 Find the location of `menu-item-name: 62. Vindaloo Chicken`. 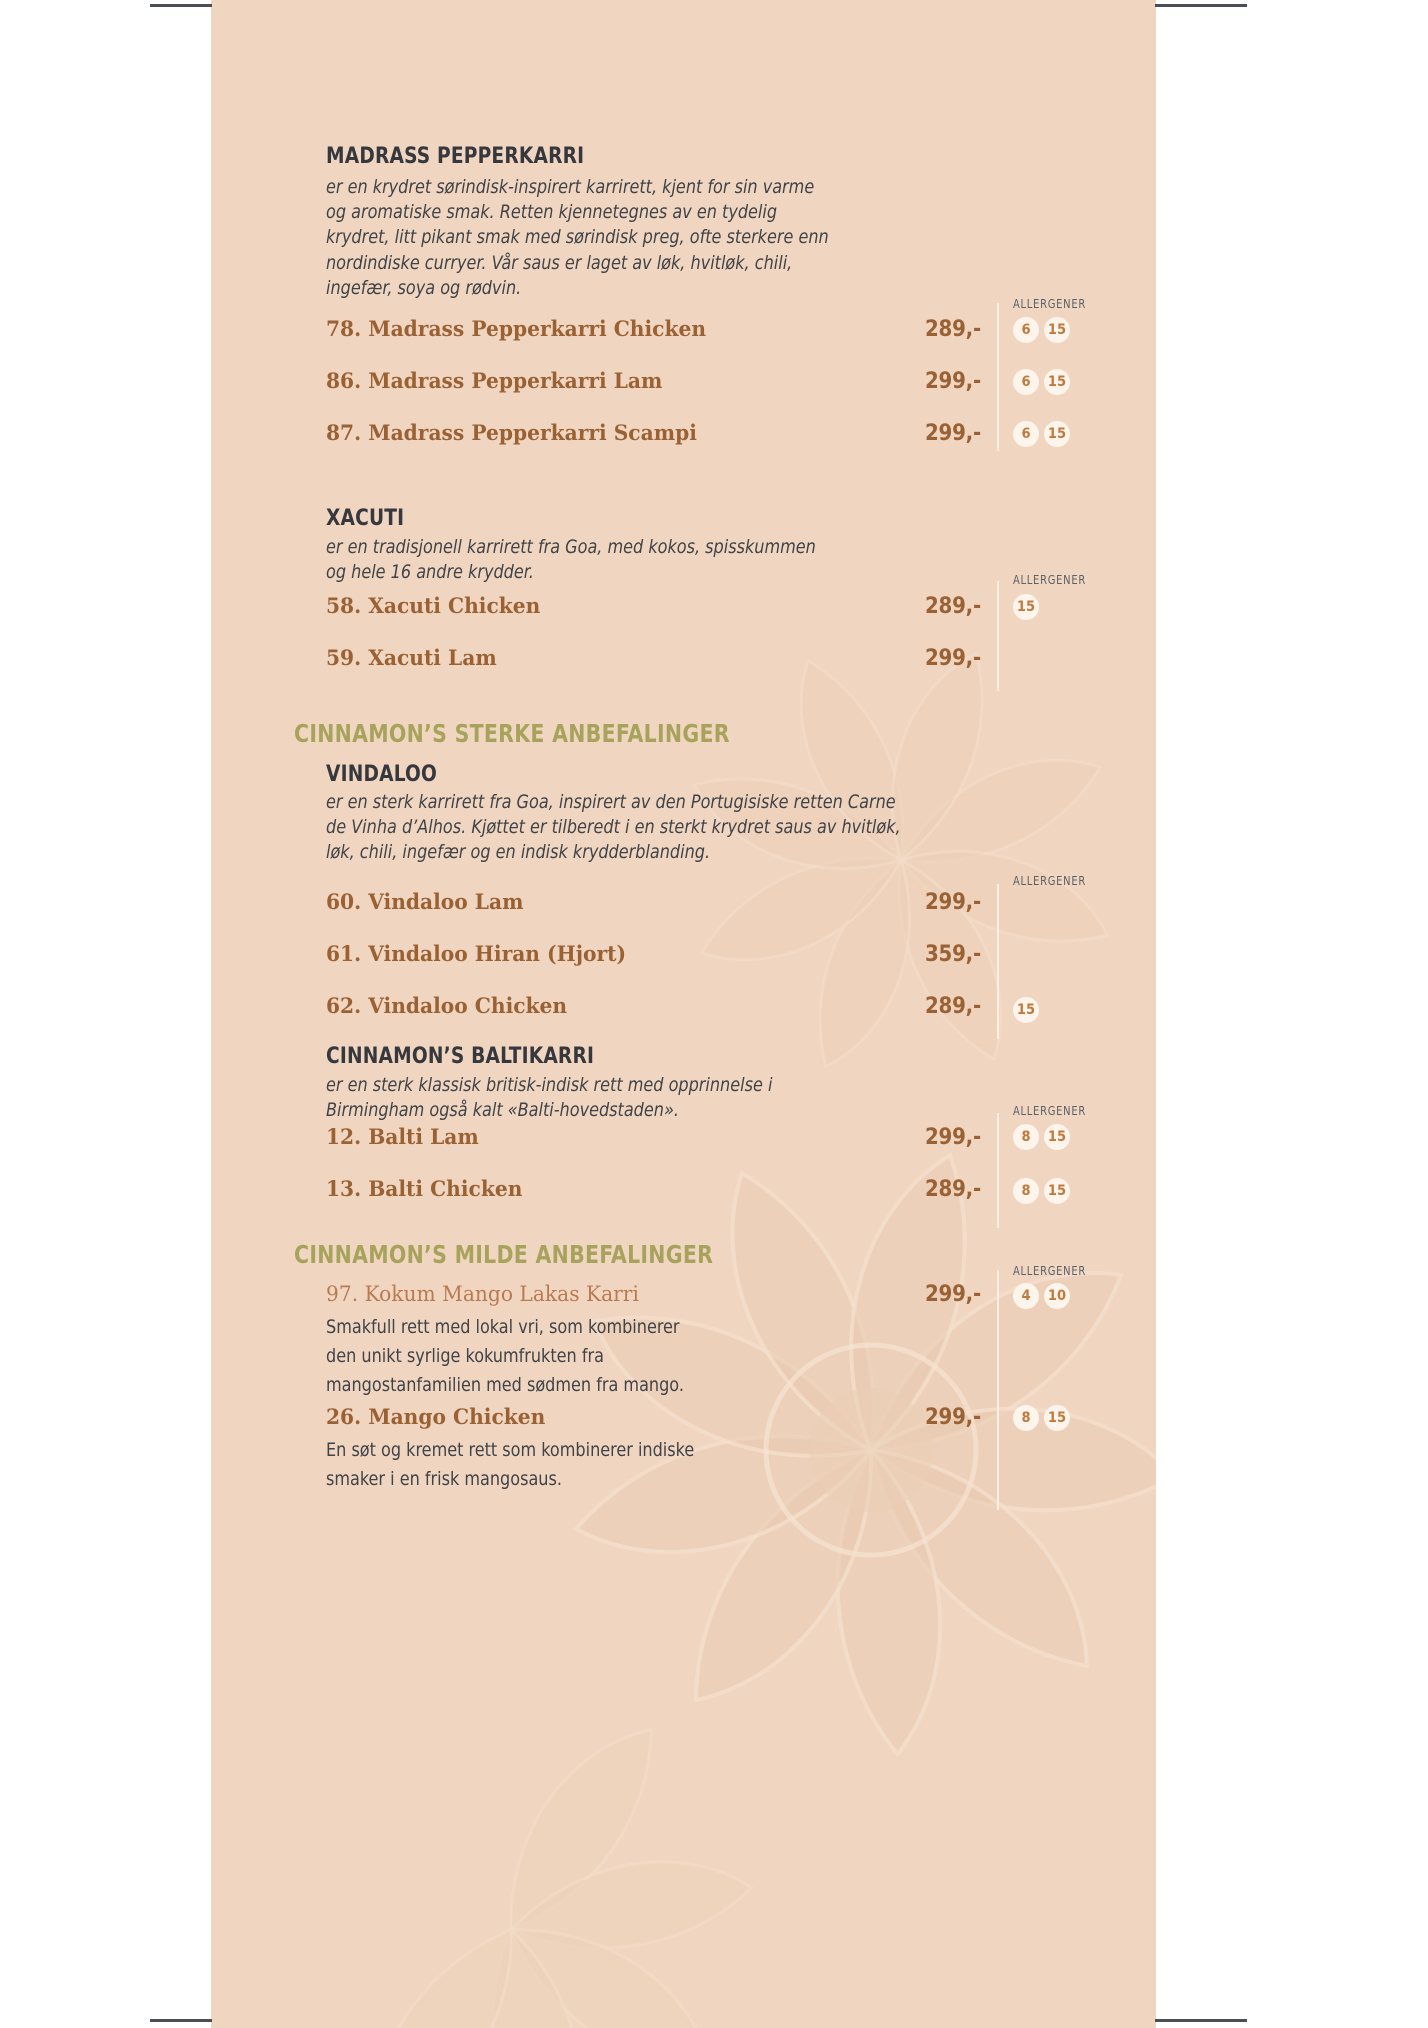

menu-item-name: 62. Vindaloo Chicken is located at coordinates (446, 1006).